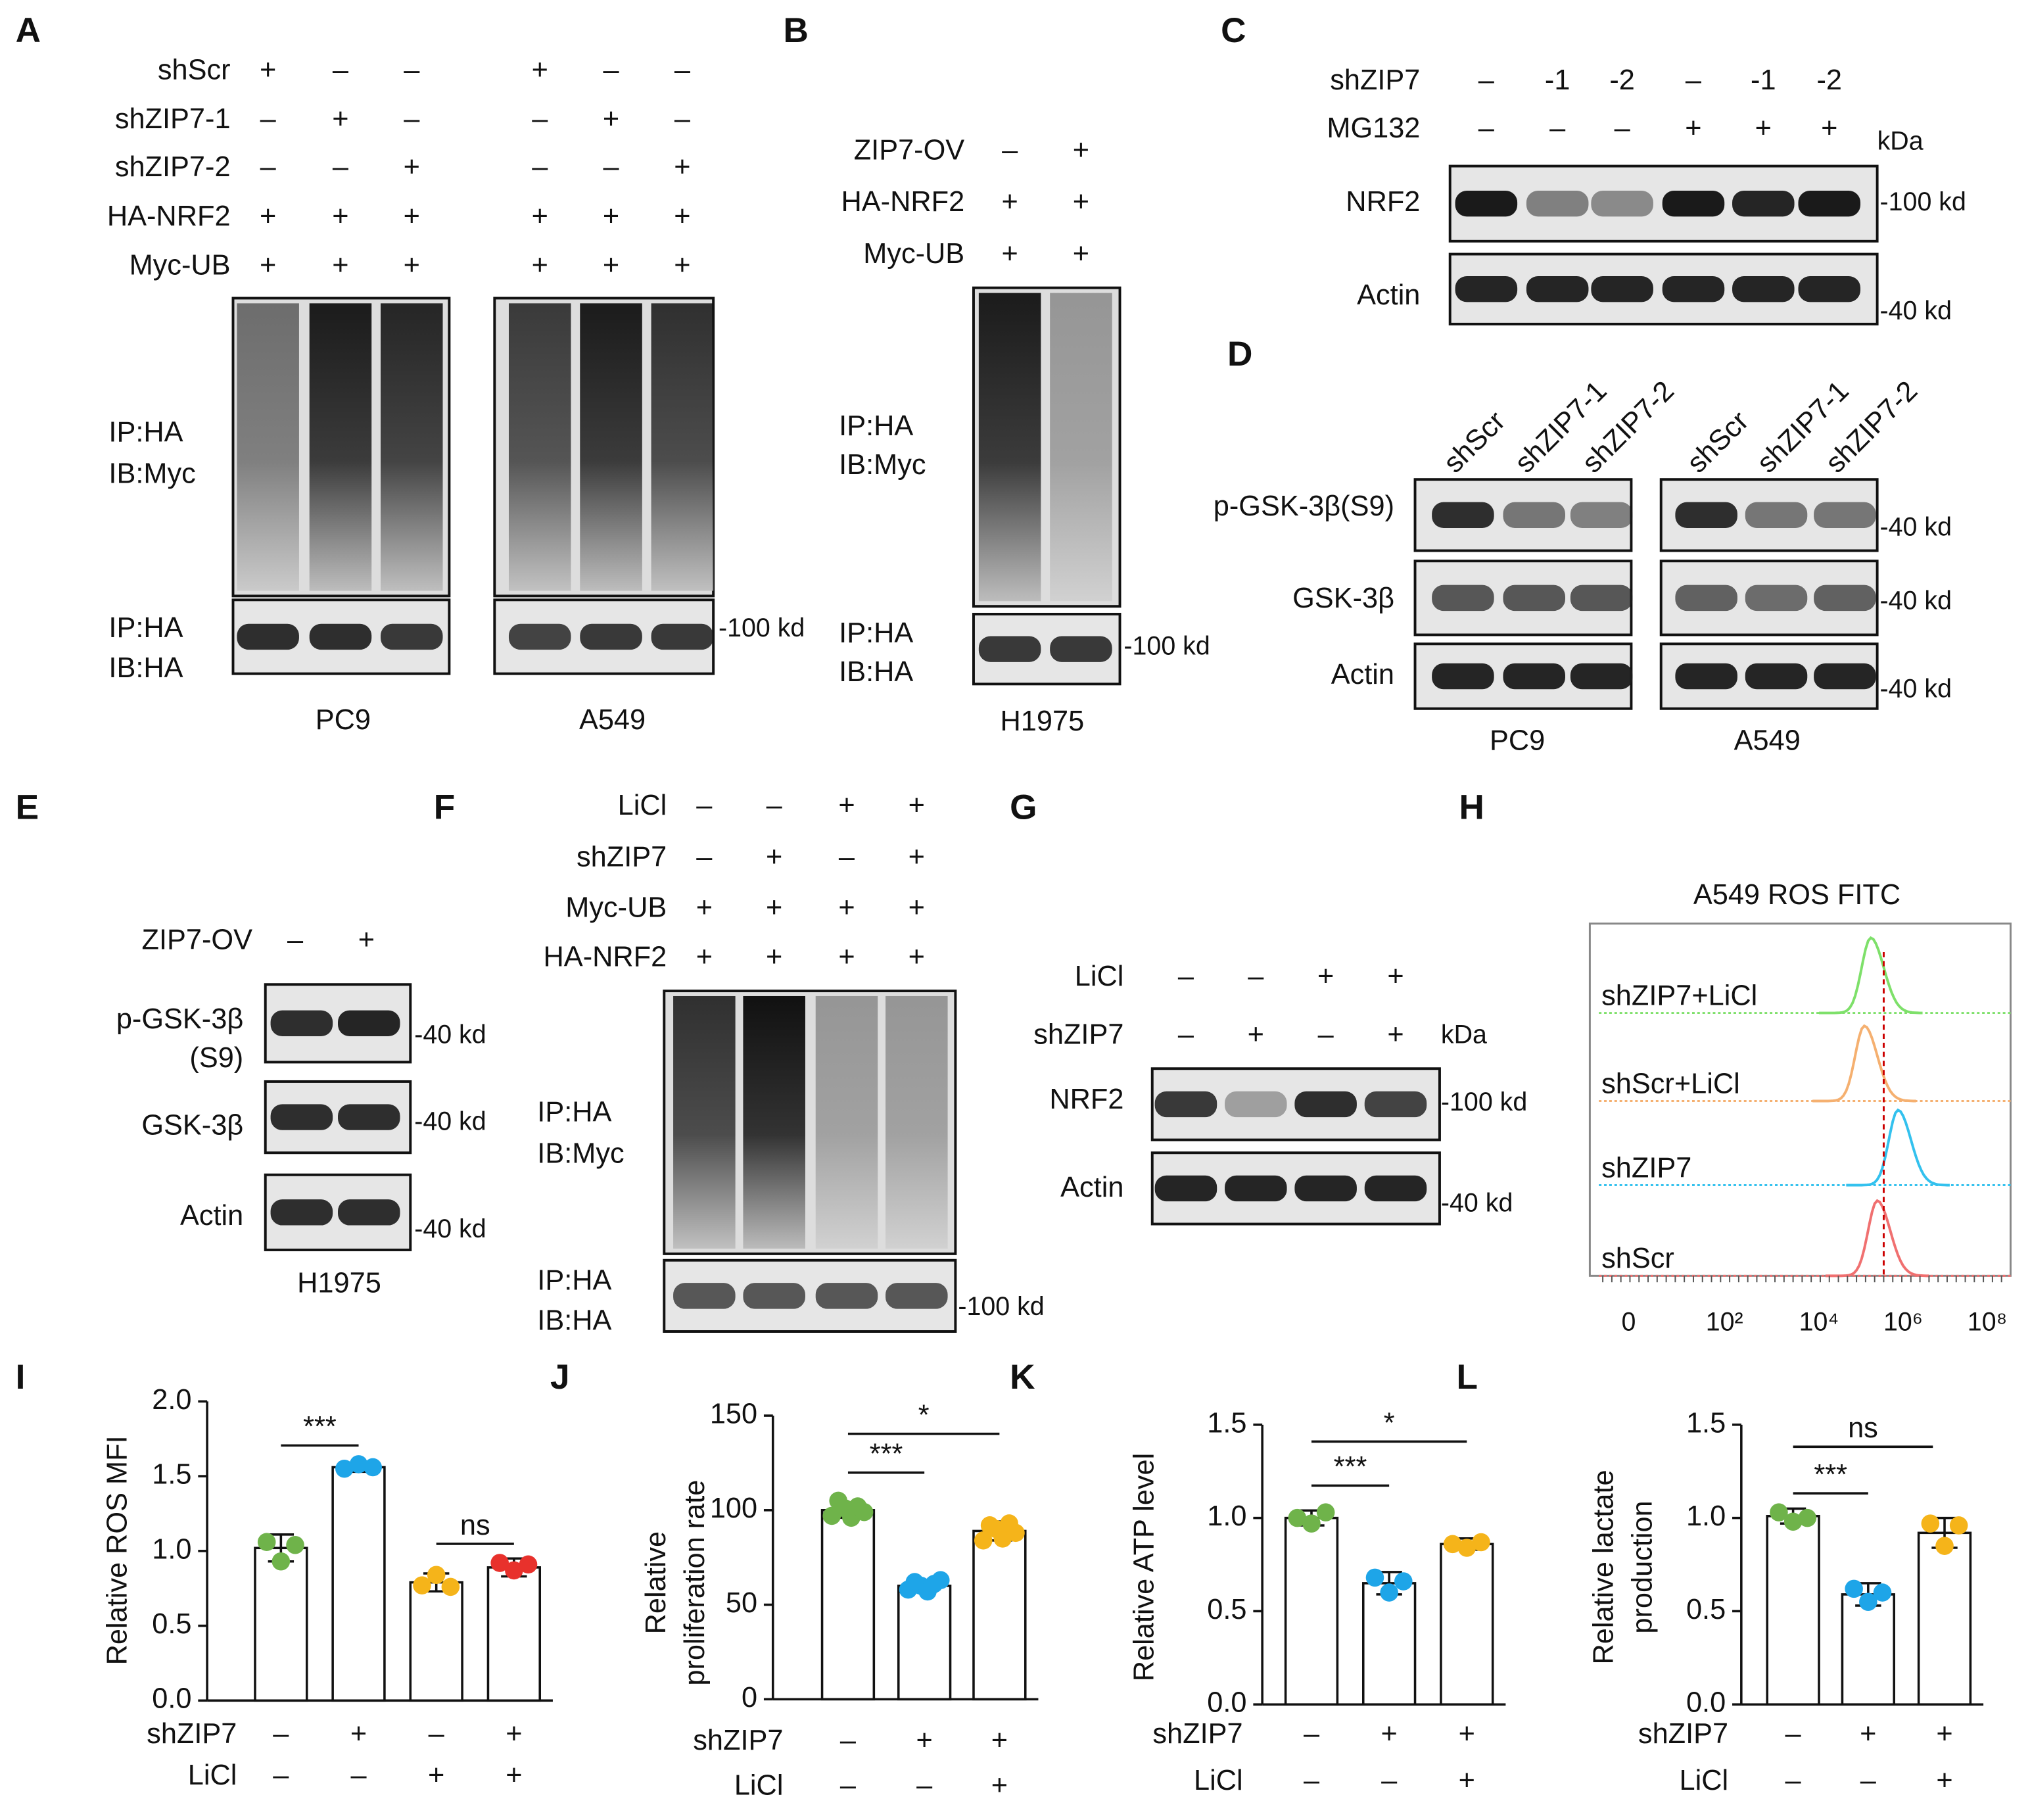 The width and height of the screenshot is (2030, 1820). I want to click on x-tick-label: 10², so click(1725, 1322).